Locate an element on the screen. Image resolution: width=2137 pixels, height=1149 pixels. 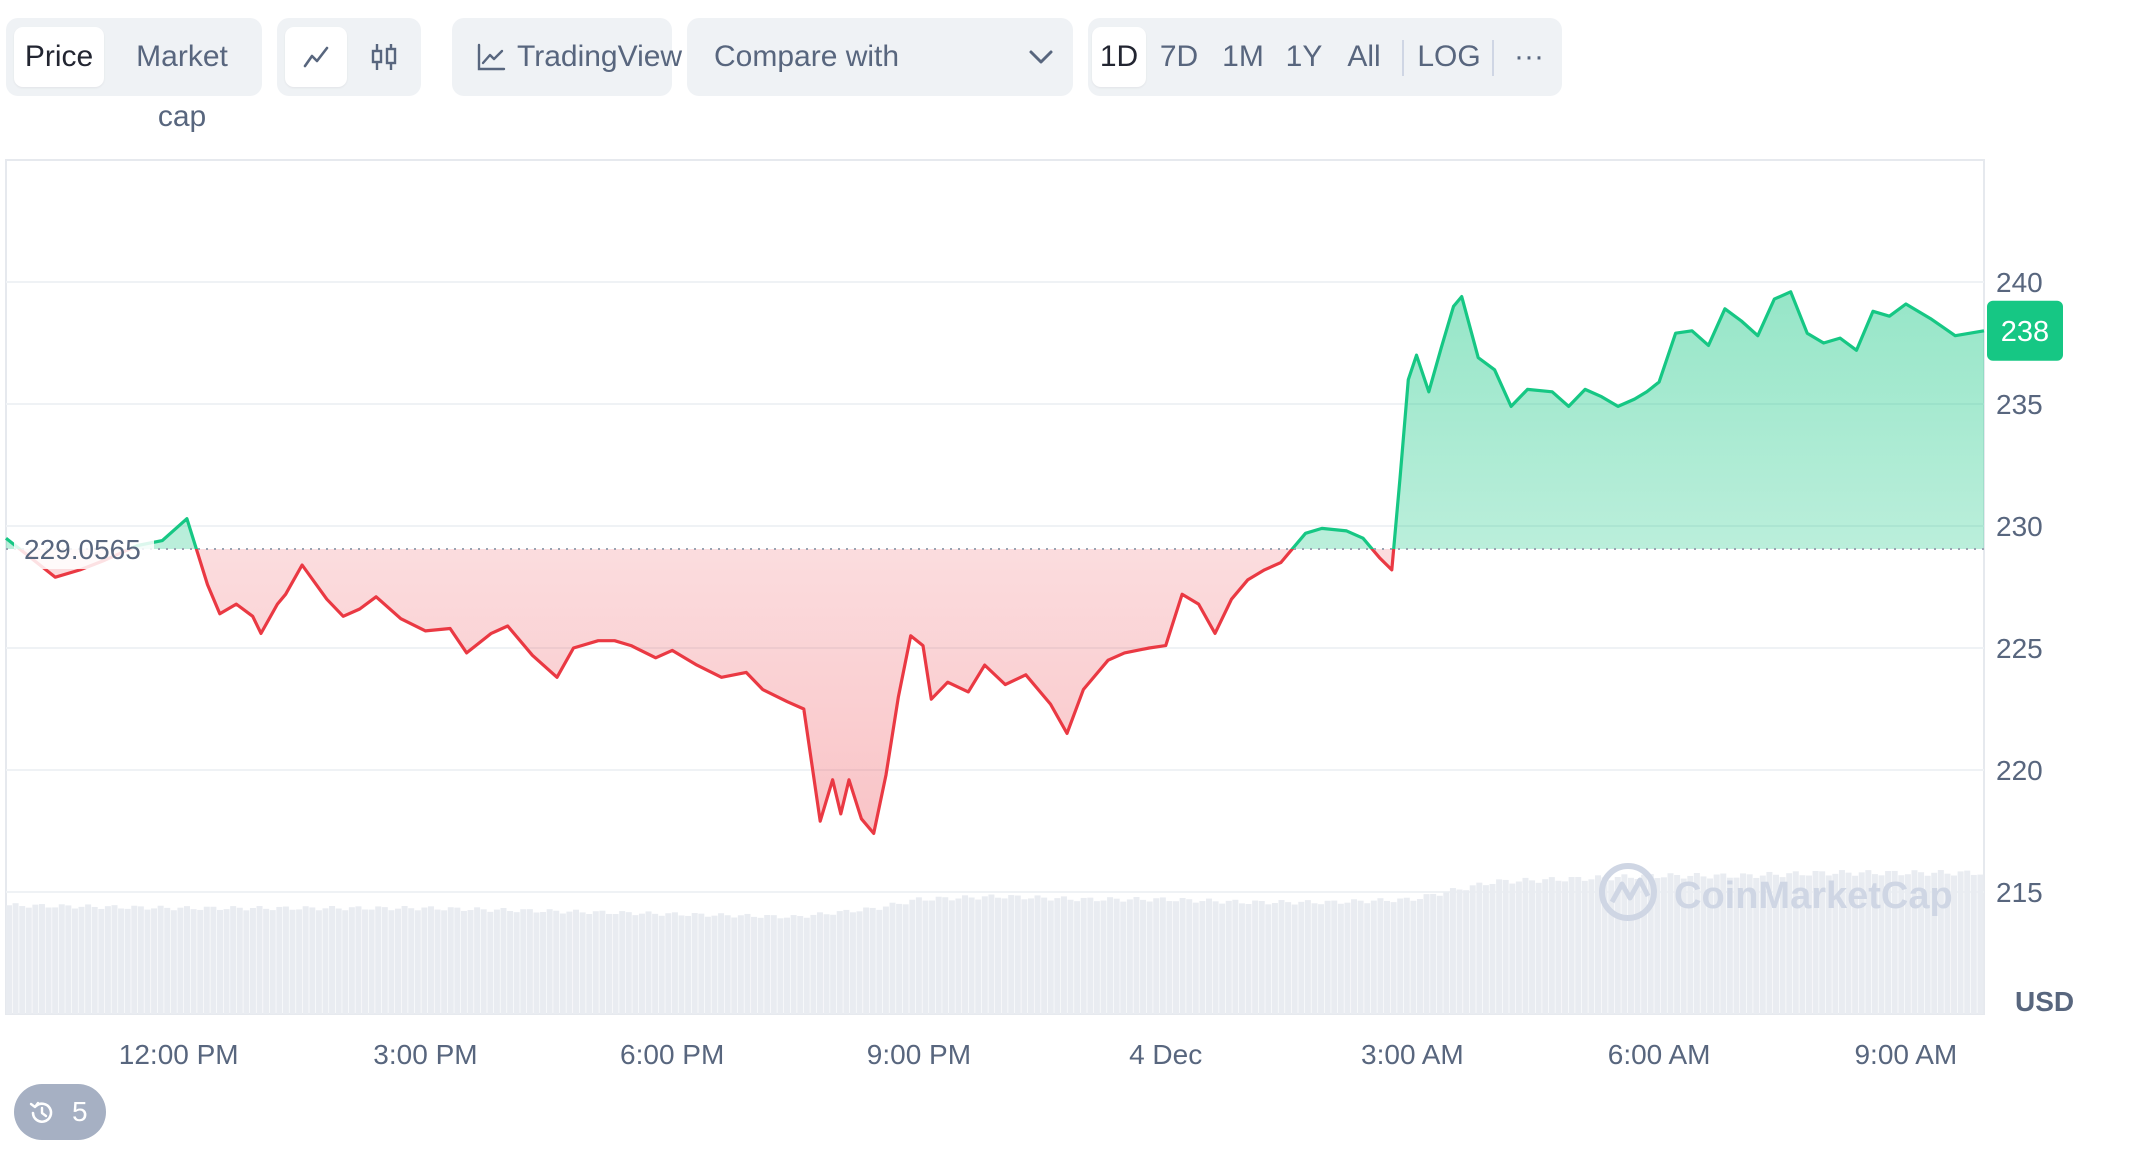
candlestick-icon is located at coordinates (384, 57).